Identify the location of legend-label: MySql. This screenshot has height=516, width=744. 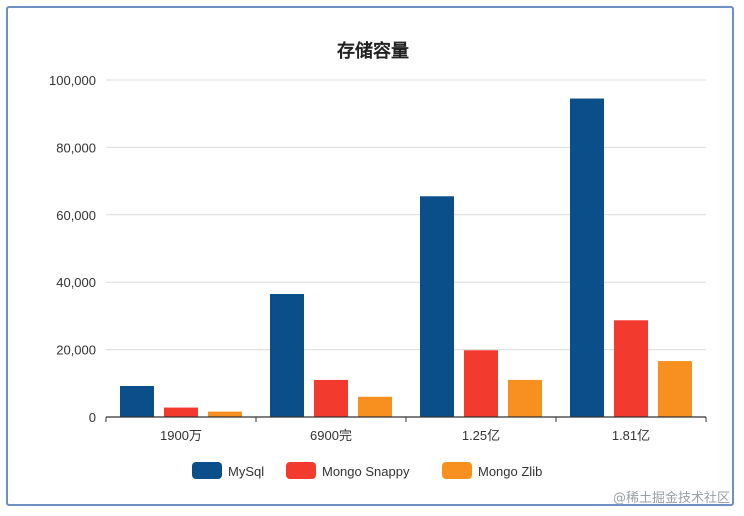
(246, 471).